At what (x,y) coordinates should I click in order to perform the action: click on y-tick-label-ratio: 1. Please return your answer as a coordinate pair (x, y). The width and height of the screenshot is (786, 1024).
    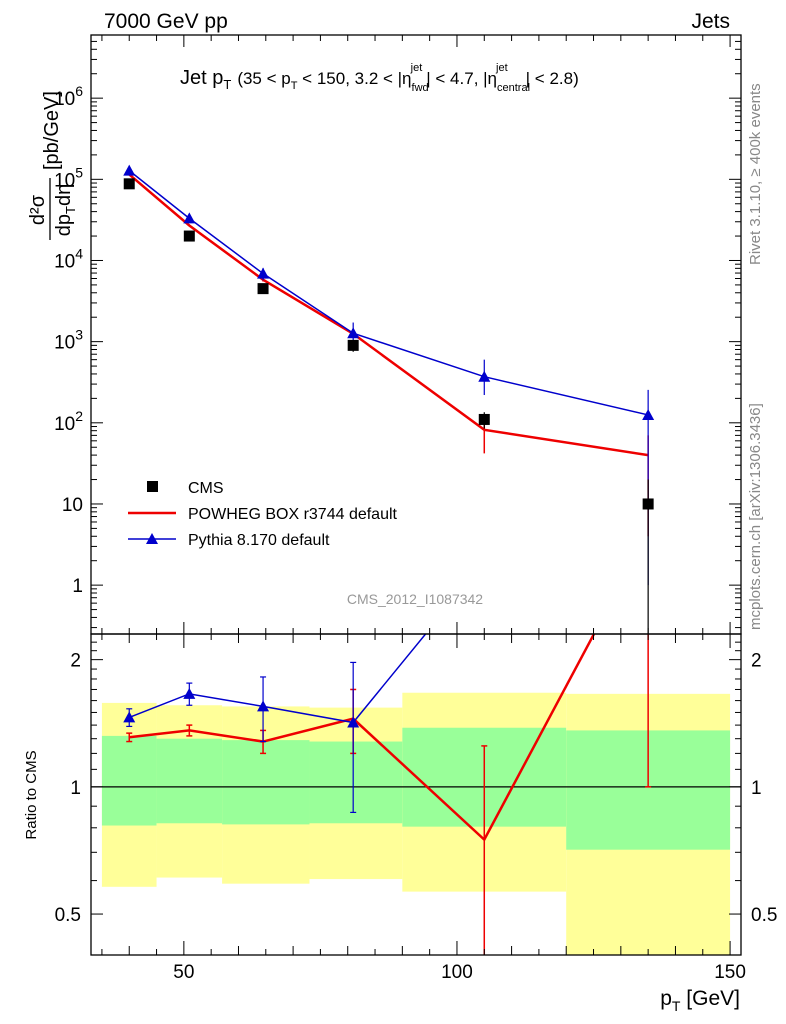
    Looking at the image, I should click on (75, 788).